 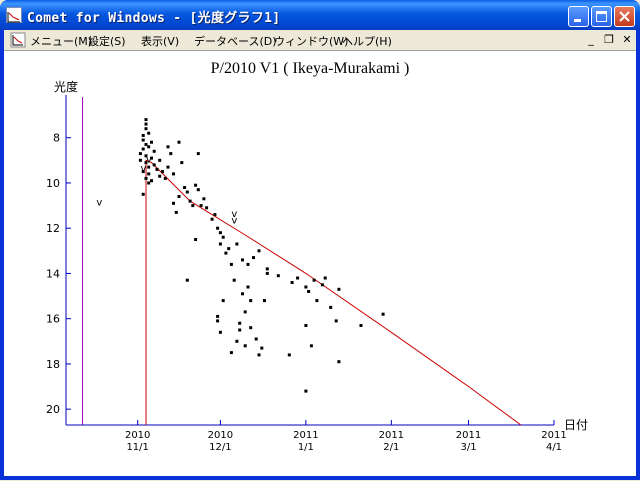 I want to click on window-title: Comet for Windows - [光度グラフ1], so click(x=154, y=18).